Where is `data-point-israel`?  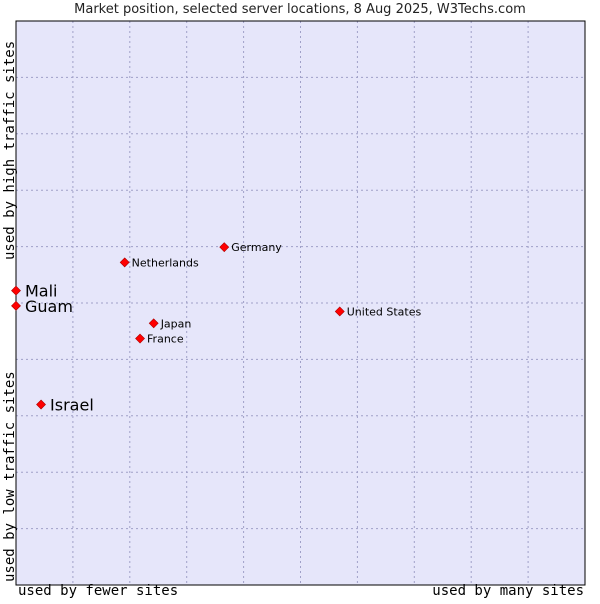
data-point-israel is located at coordinates (41, 404).